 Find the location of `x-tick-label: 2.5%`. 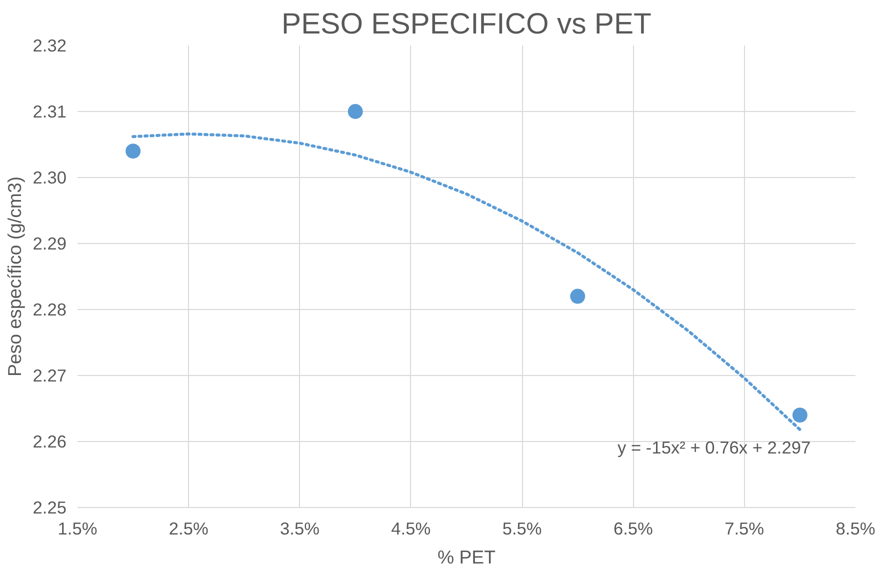

x-tick-label: 2.5% is located at coordinates (188, 528).